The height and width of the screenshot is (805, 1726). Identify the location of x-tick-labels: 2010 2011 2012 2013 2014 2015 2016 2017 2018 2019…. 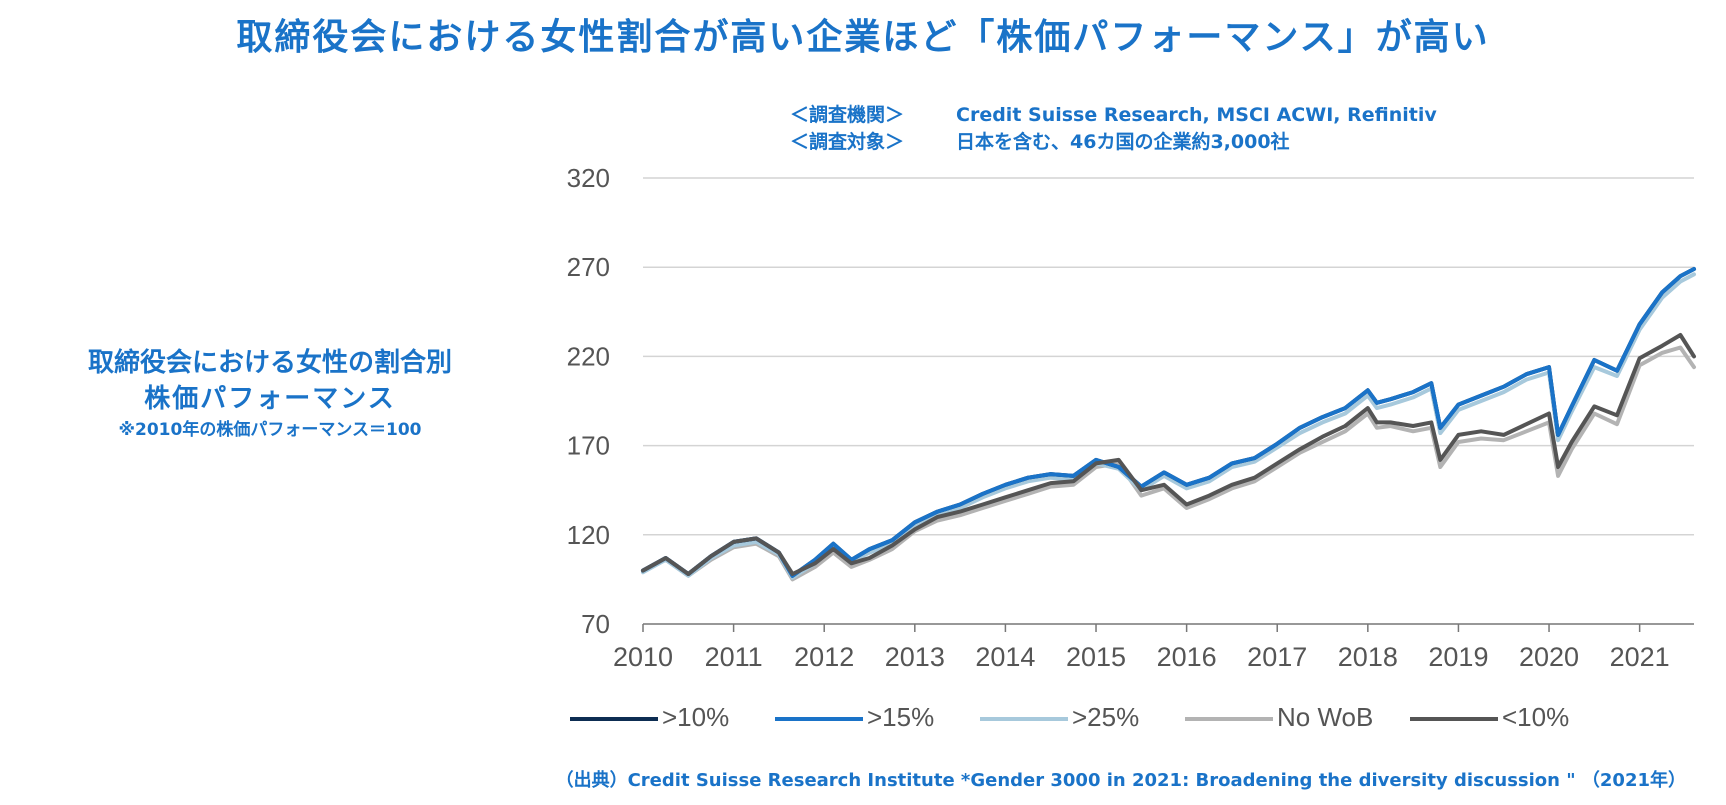
(1141, 657).